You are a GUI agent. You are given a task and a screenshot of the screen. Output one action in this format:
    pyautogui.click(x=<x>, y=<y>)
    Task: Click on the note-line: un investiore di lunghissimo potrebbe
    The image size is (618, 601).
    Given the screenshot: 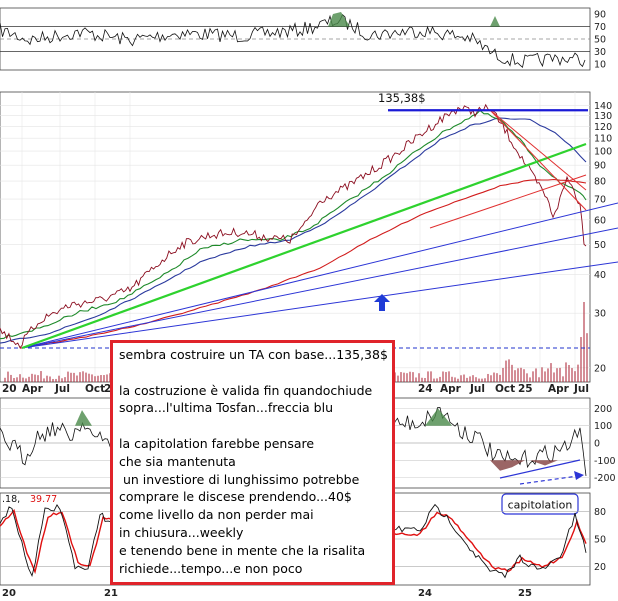 What is the action you would take?
    pyautogui.click(x=239, y=479)
    